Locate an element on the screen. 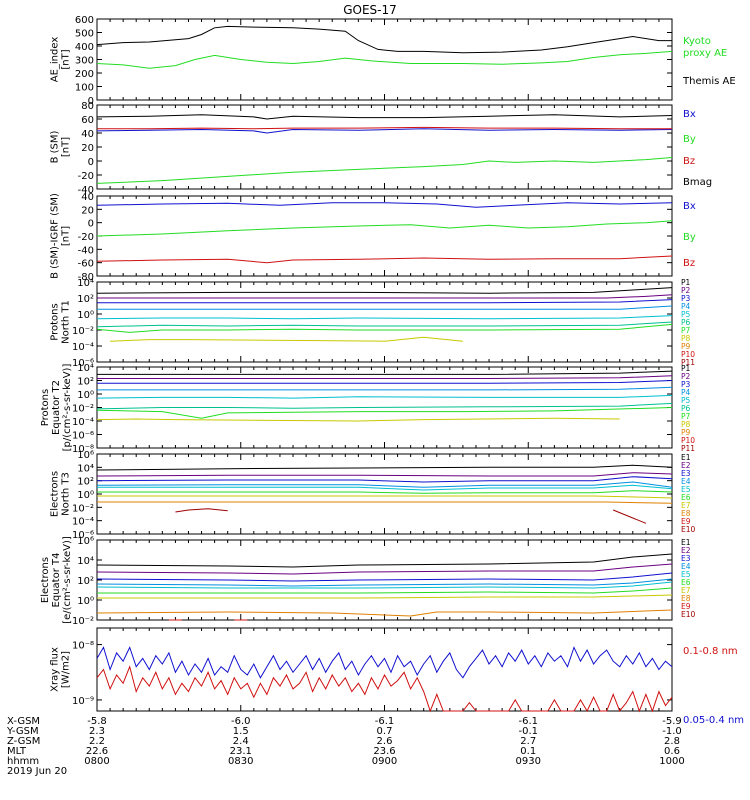  y-tick-label: 10⁻⁴ is located at coordinates (83, 347).